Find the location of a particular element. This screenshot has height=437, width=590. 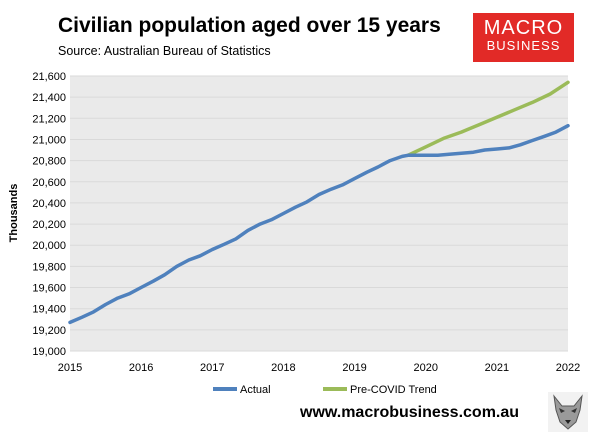

y-tick-label: 19,000 is located at coordinates (49, 352).